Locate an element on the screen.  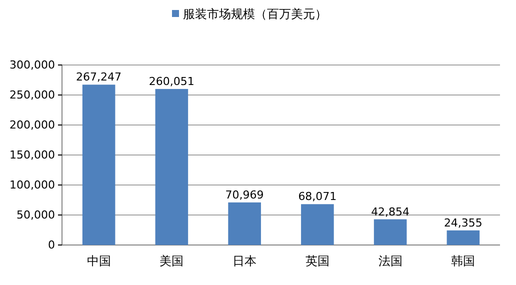
x-tick-label: 法国 is located at coordinates (390, 261).